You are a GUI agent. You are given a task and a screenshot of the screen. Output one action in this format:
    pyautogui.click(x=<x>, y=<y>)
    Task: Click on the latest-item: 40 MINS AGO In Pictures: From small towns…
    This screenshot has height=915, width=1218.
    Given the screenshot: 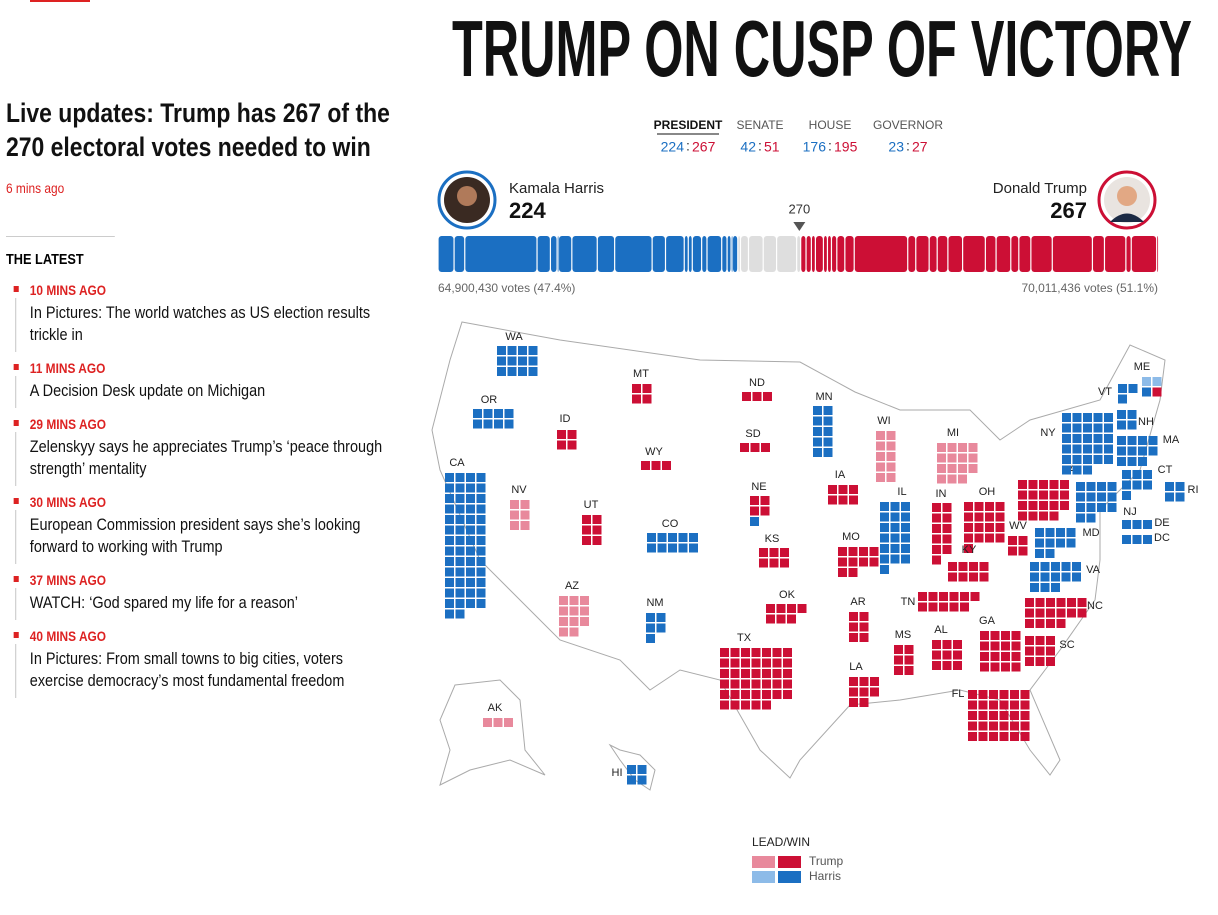 What is the action you would take?
    pyautogui.click(x=196, y=663)
    